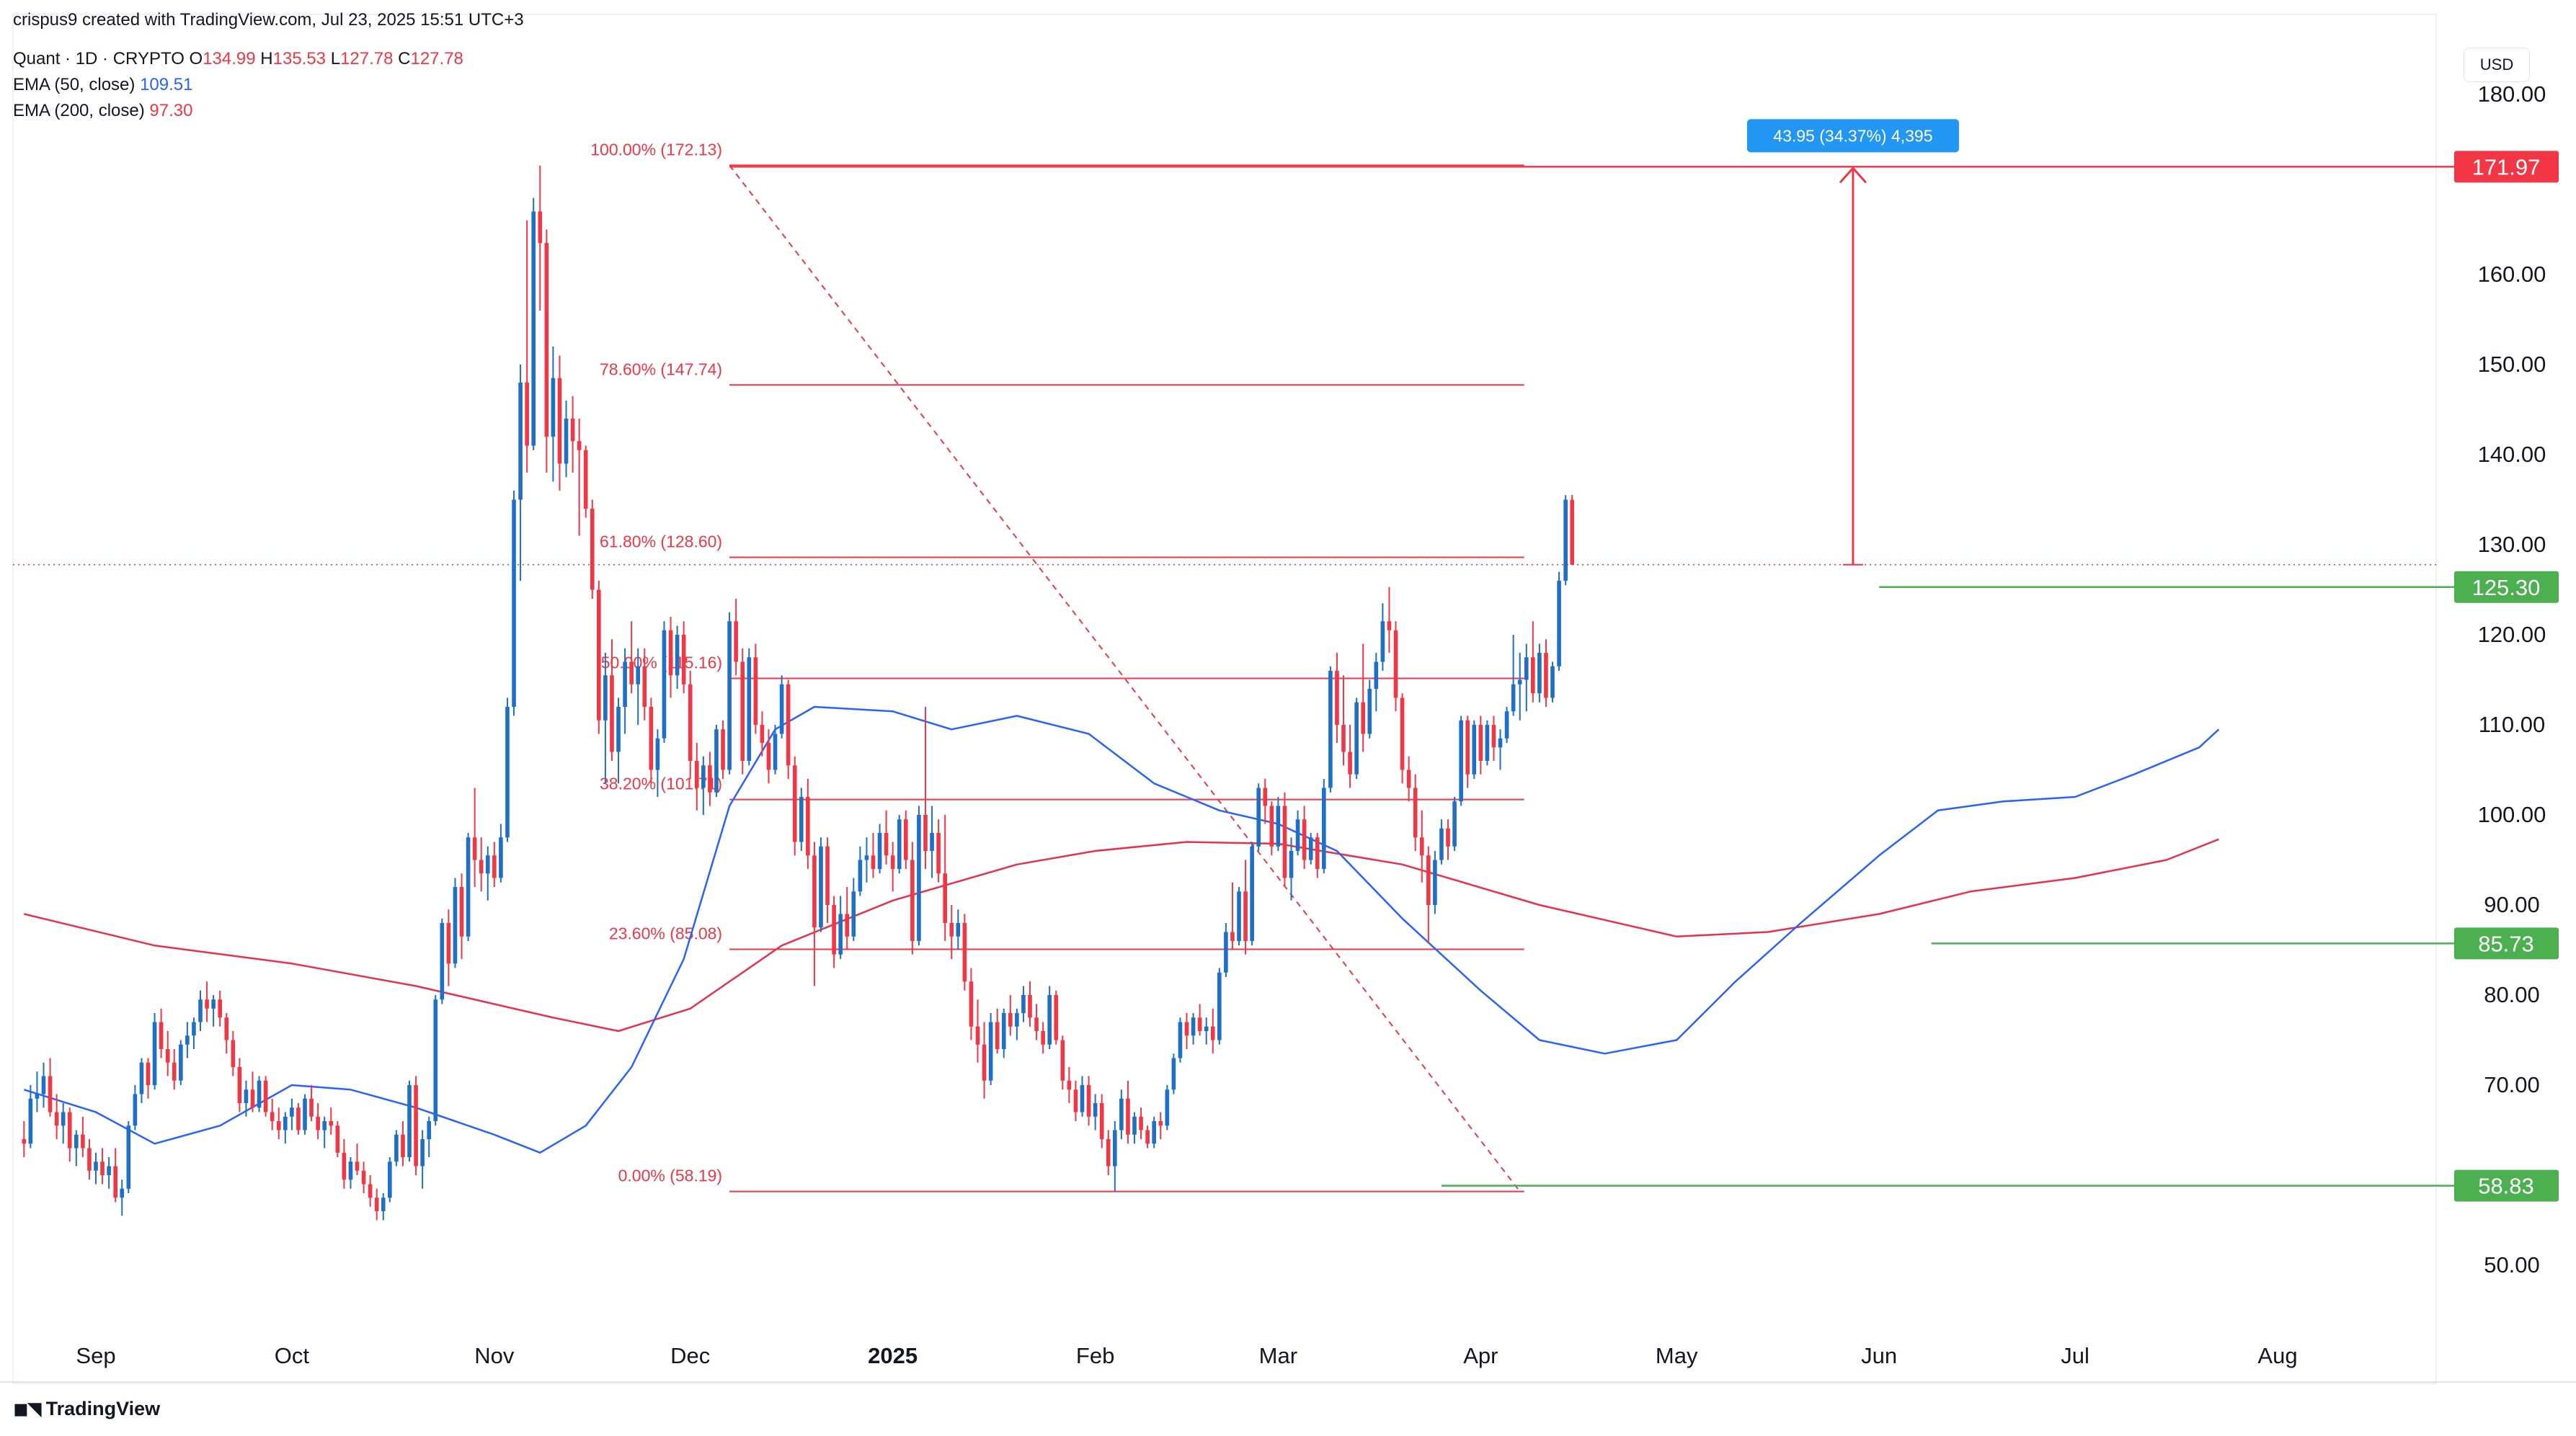  Describe the element at coordinates (27, 1408) in the screenshot. I see `tradingview-logo-icon: ◼◥` at that location.